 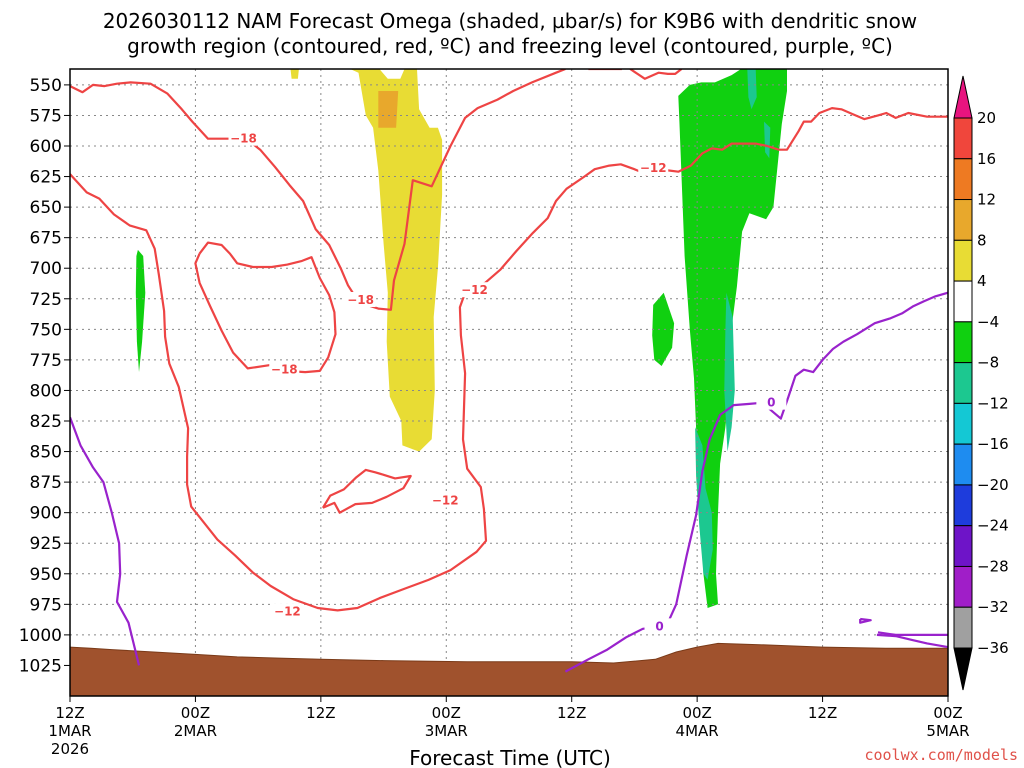 What do you see at coordinates (195, 731) in the screenshot?
I see `x-tick-label: 2MAR` at bounding box center [195, 731].